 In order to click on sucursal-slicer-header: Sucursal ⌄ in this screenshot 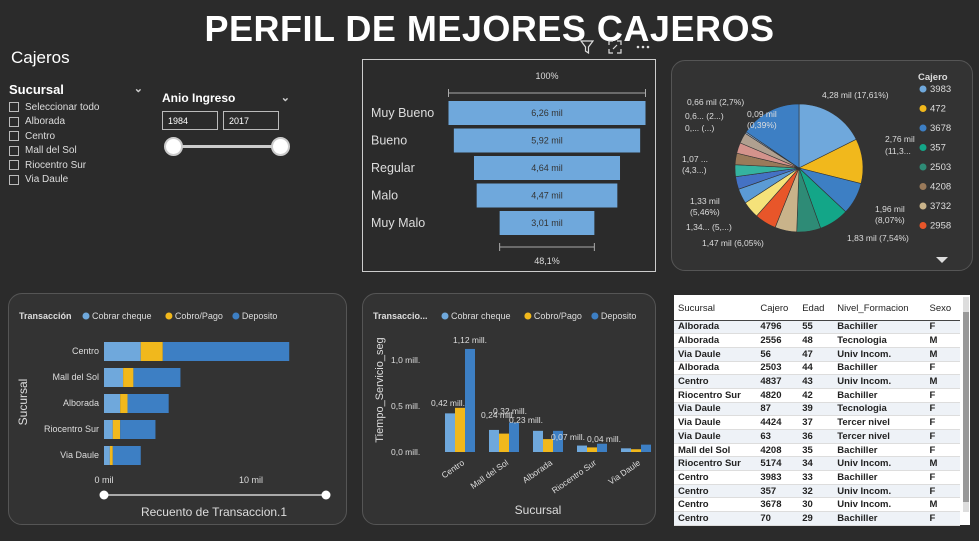, I will do `click(76, 89)`.